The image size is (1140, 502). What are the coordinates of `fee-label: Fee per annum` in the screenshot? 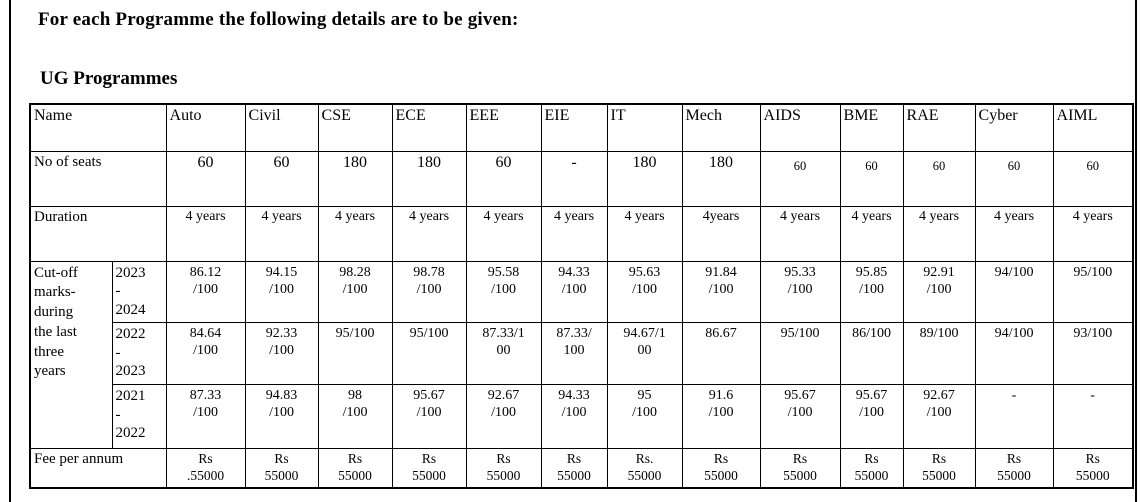 It's located at (98, 468).